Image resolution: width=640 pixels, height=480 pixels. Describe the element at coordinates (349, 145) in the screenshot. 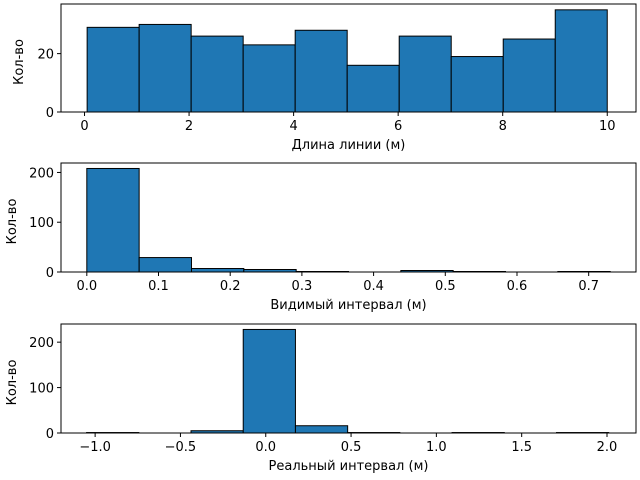

I see `x-axis-label: Длина линии (м)` at that location.